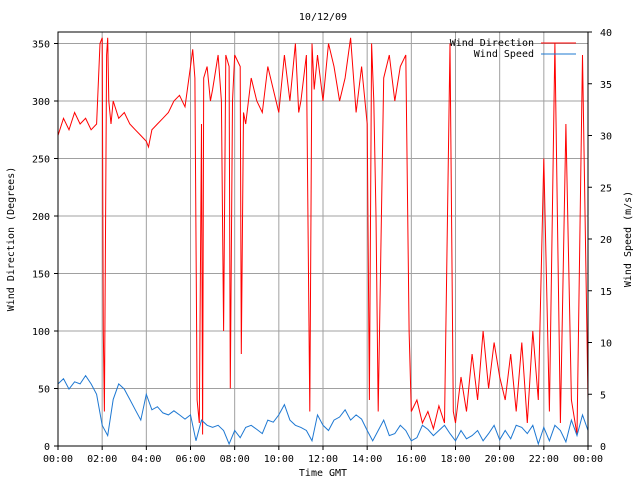  Describe the element at coordinates (47, 447) in the screenshot. I see `y-tick-label: 0` at that location.